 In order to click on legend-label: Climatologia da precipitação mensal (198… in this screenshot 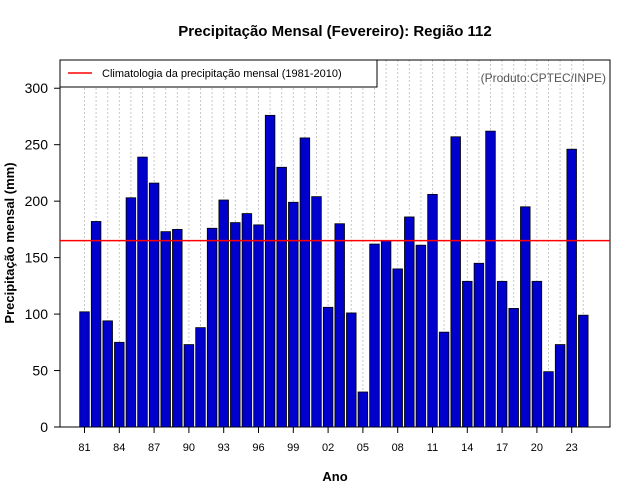, I will do `click(222, 74)`.